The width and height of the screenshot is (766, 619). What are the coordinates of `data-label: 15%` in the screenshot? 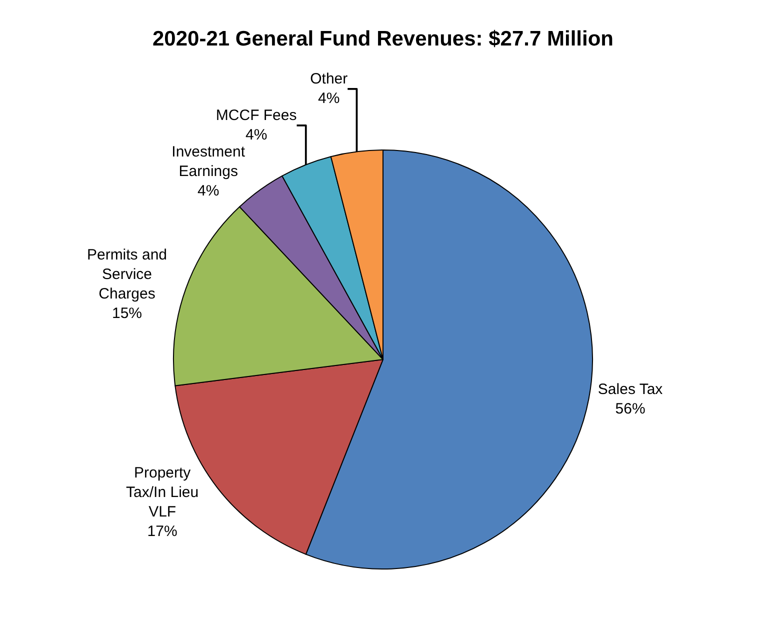 It's located at (127, 313).